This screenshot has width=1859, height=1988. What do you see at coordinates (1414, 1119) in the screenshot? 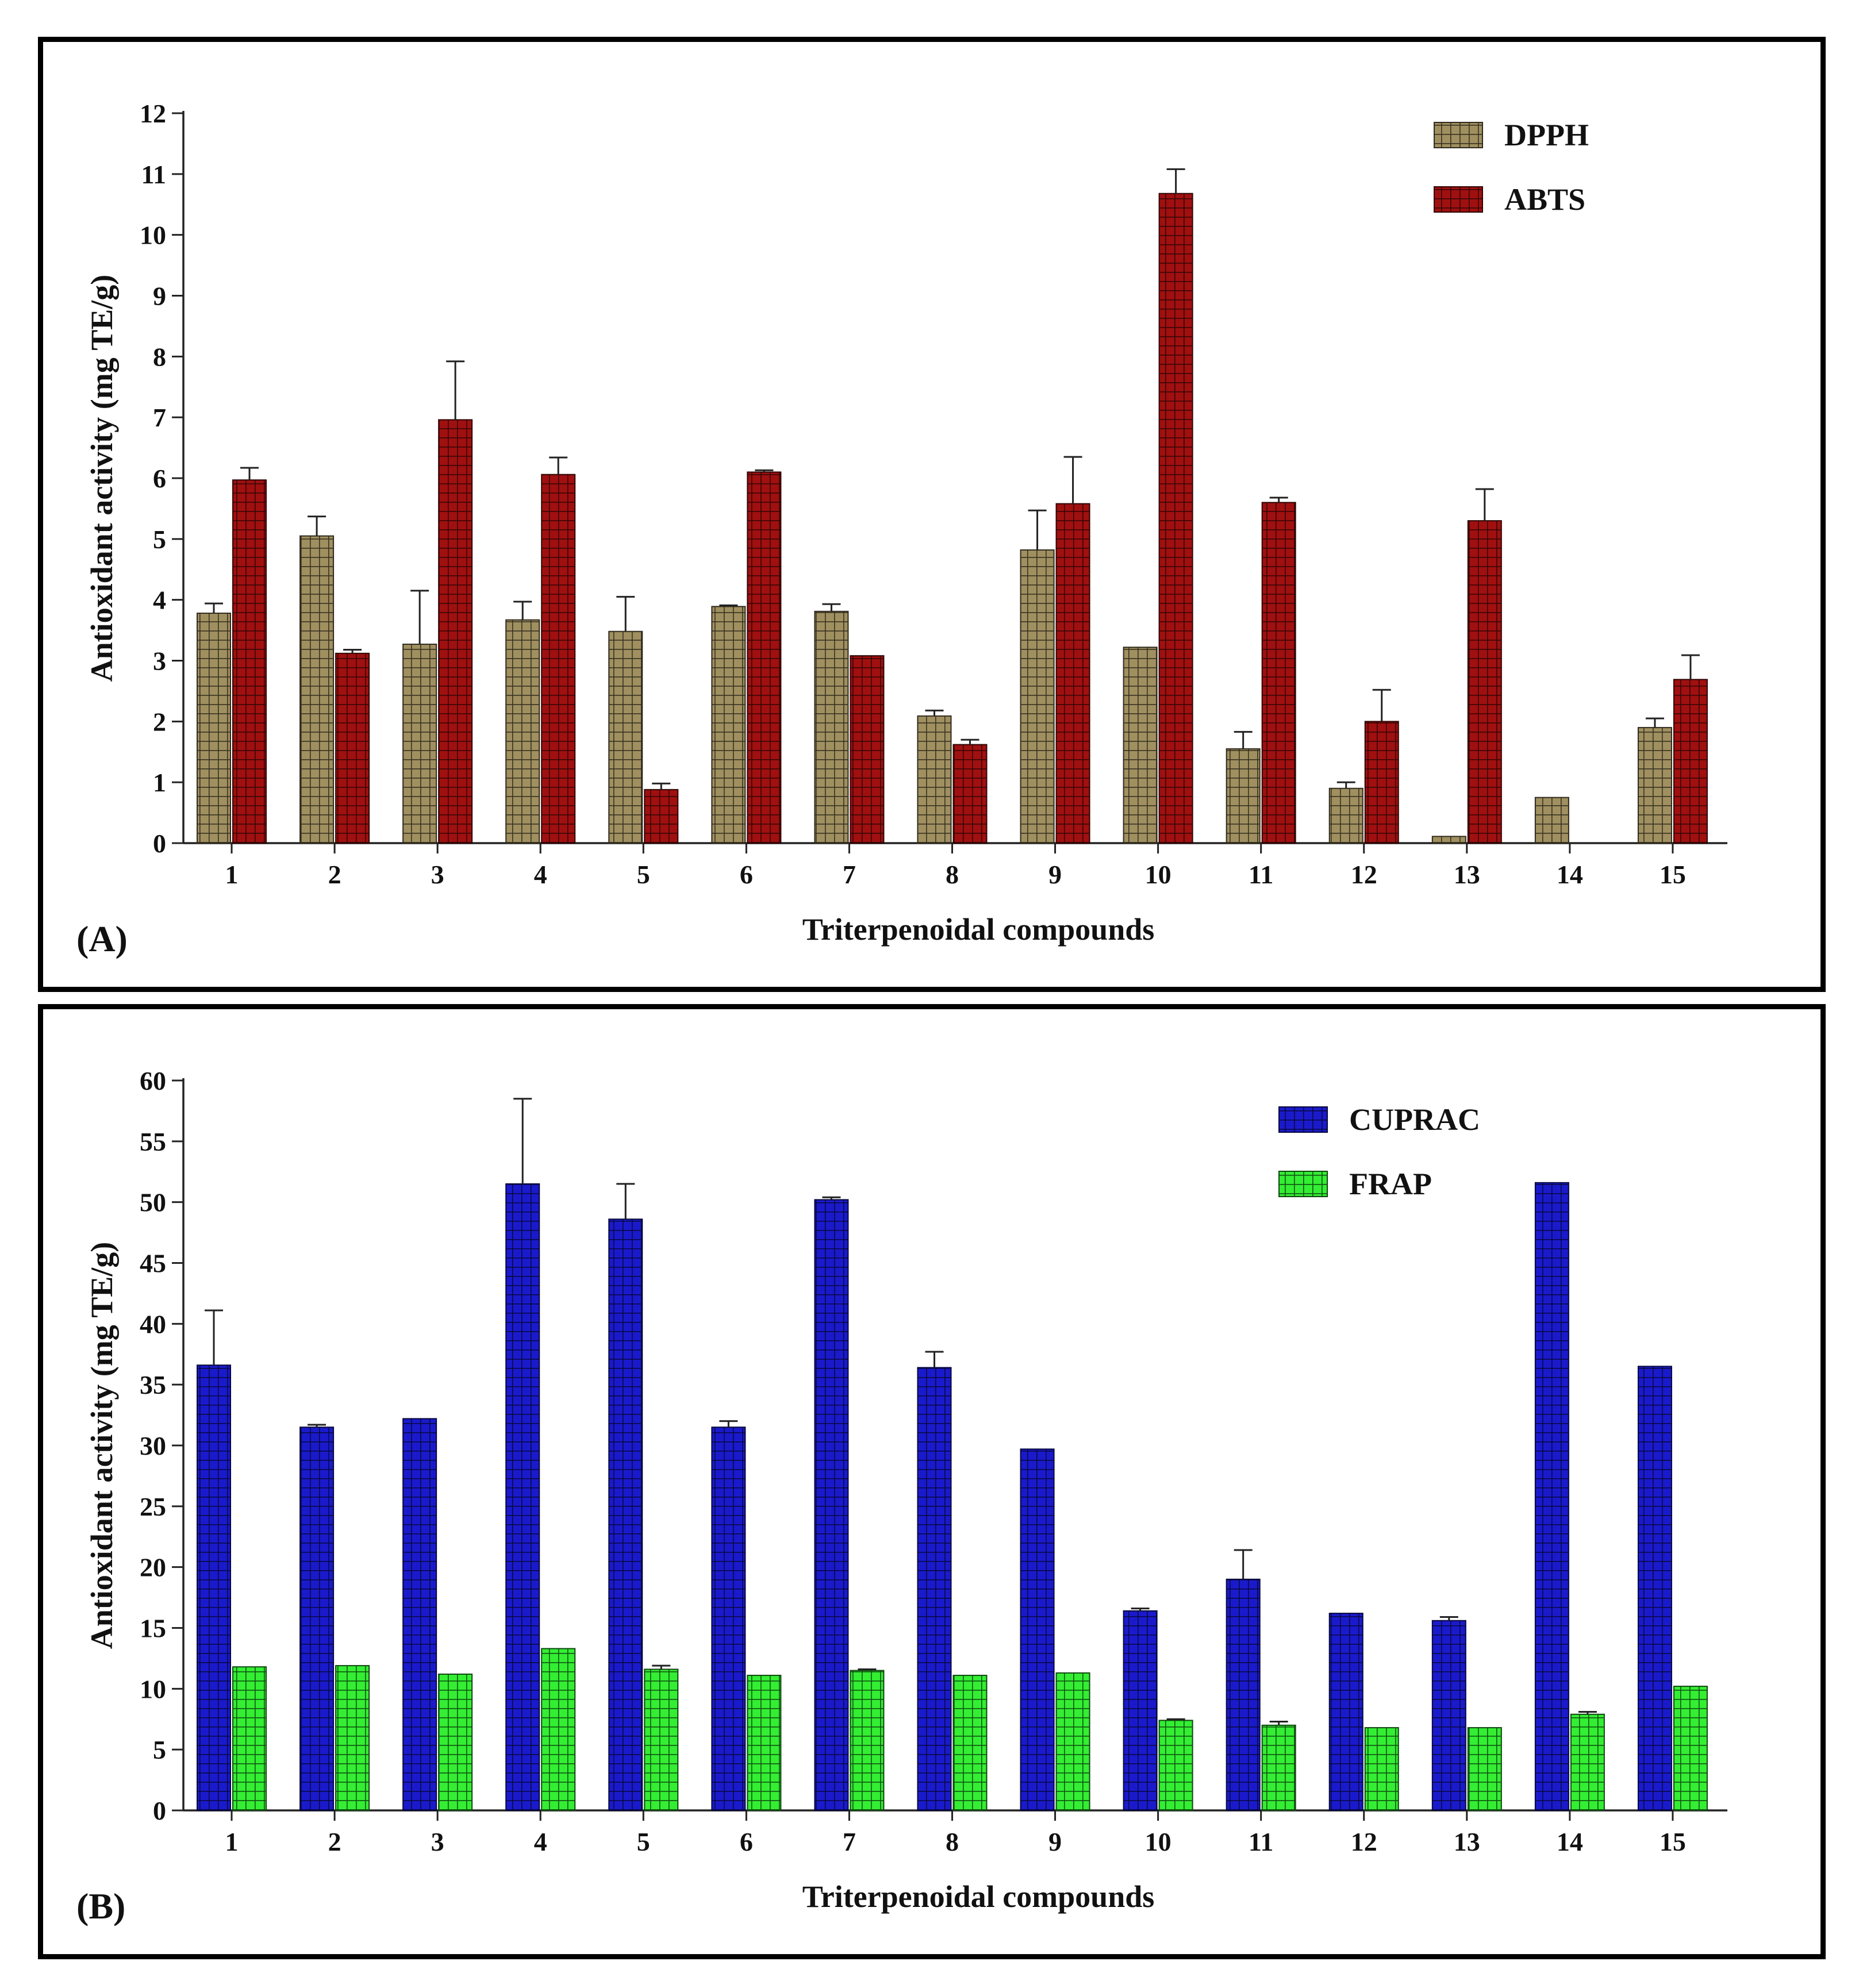
I see `legend-label-cuprac: CUPRAC` at bounding box center [1414, 1119].